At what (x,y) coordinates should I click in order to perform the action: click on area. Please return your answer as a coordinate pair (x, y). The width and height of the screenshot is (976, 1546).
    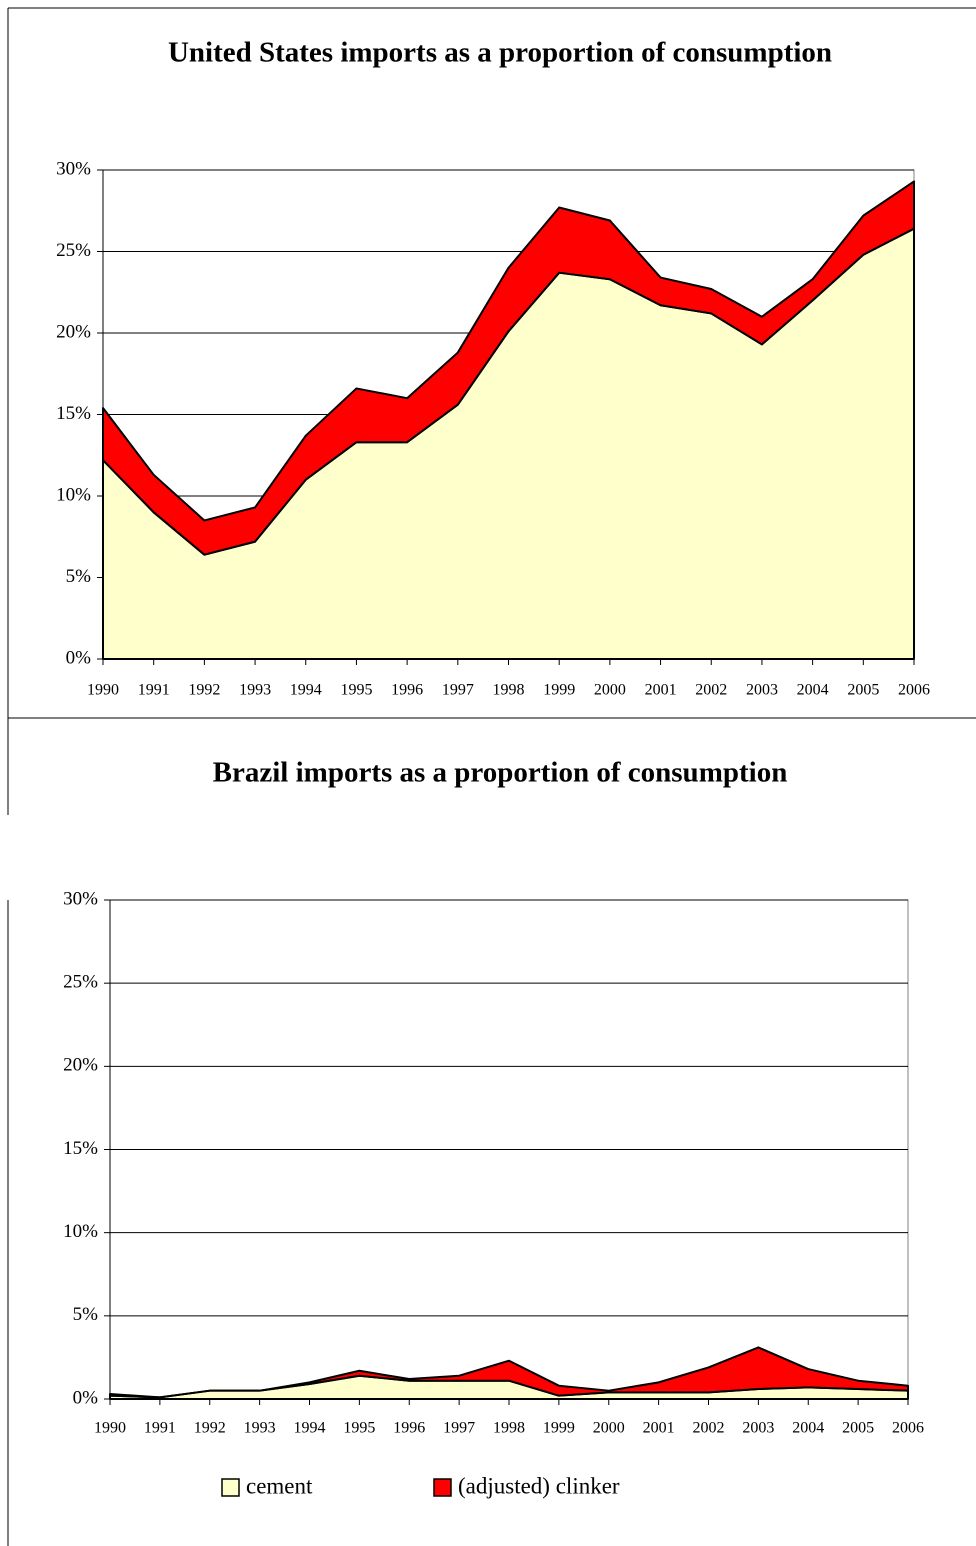
    Looking at the image, I should click on (509, 1372).